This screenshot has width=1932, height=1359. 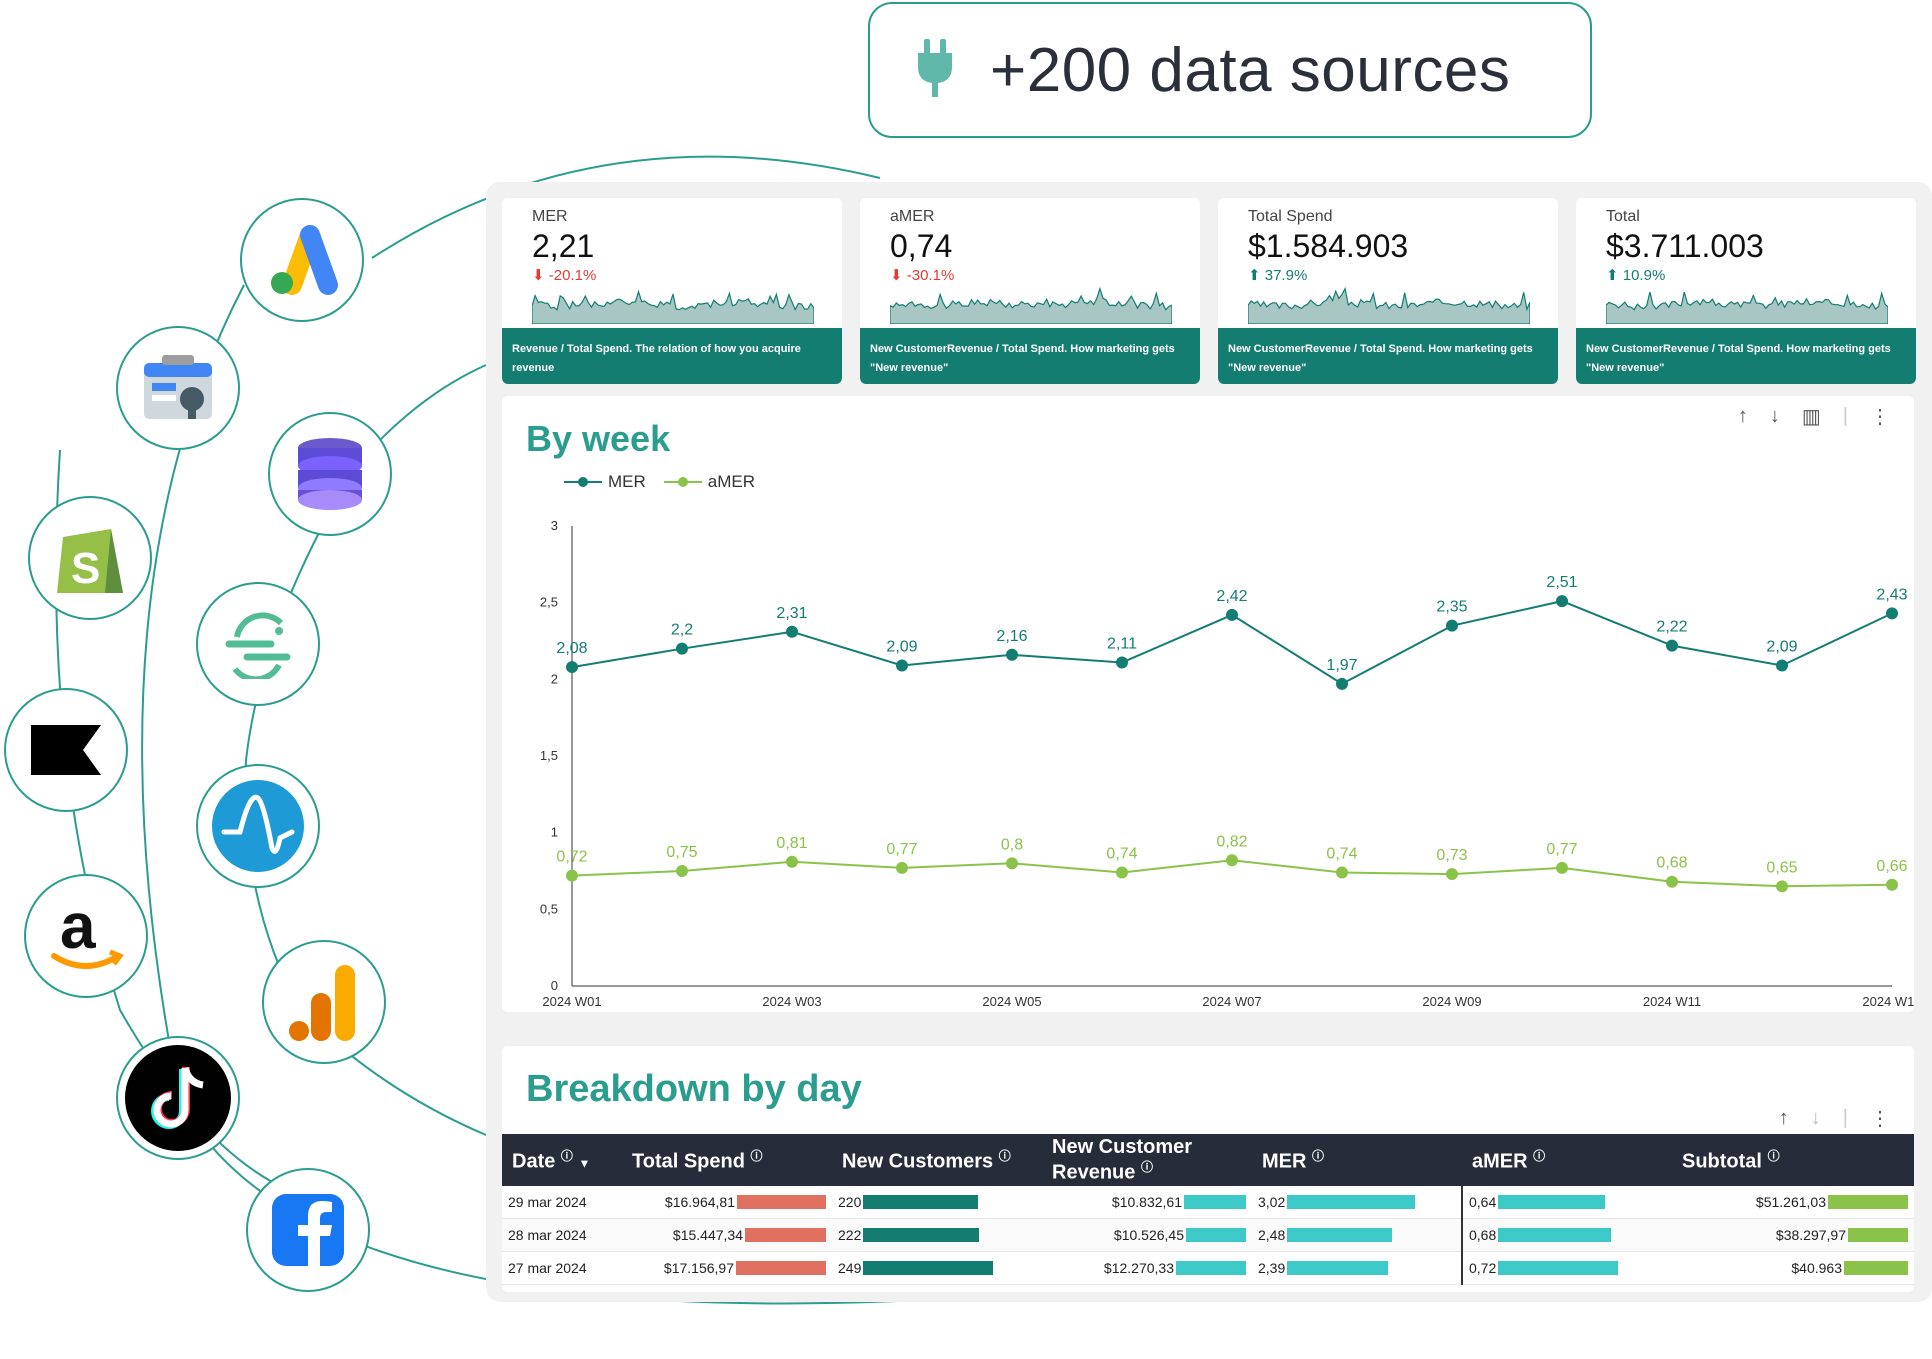 What do you see at coordinates (1341, 665) in the screenshot?
I see `data-label-mer: 1,97` at bounding box center [1341, 665].